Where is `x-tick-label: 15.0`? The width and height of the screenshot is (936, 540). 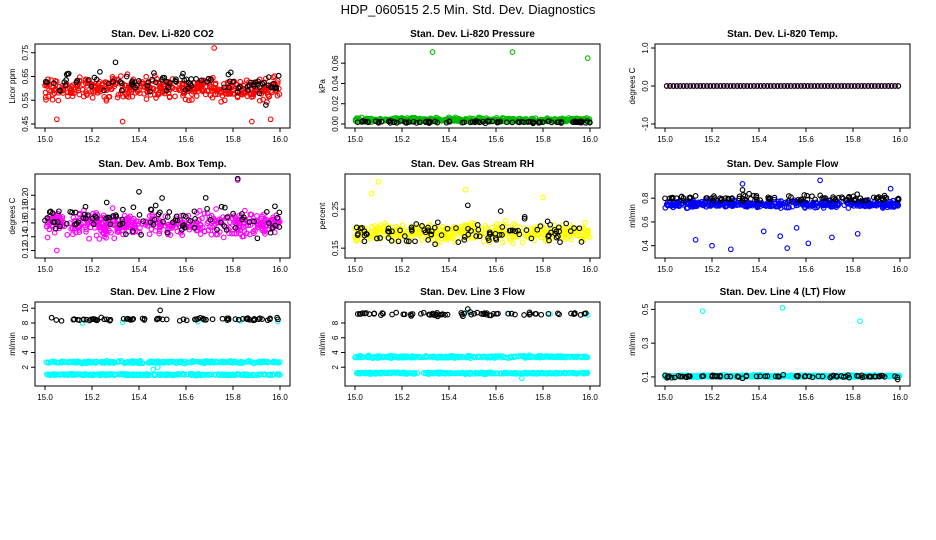 x-tick-label: 15.0 is located at coordinates (665, 269).